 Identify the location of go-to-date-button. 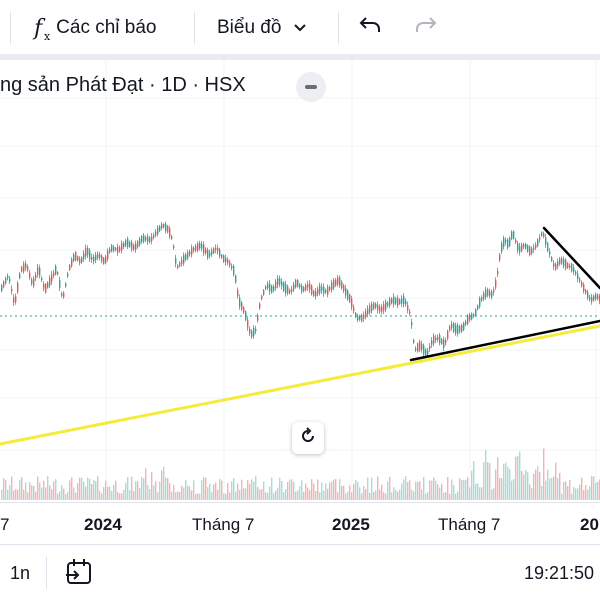
(79, 574).